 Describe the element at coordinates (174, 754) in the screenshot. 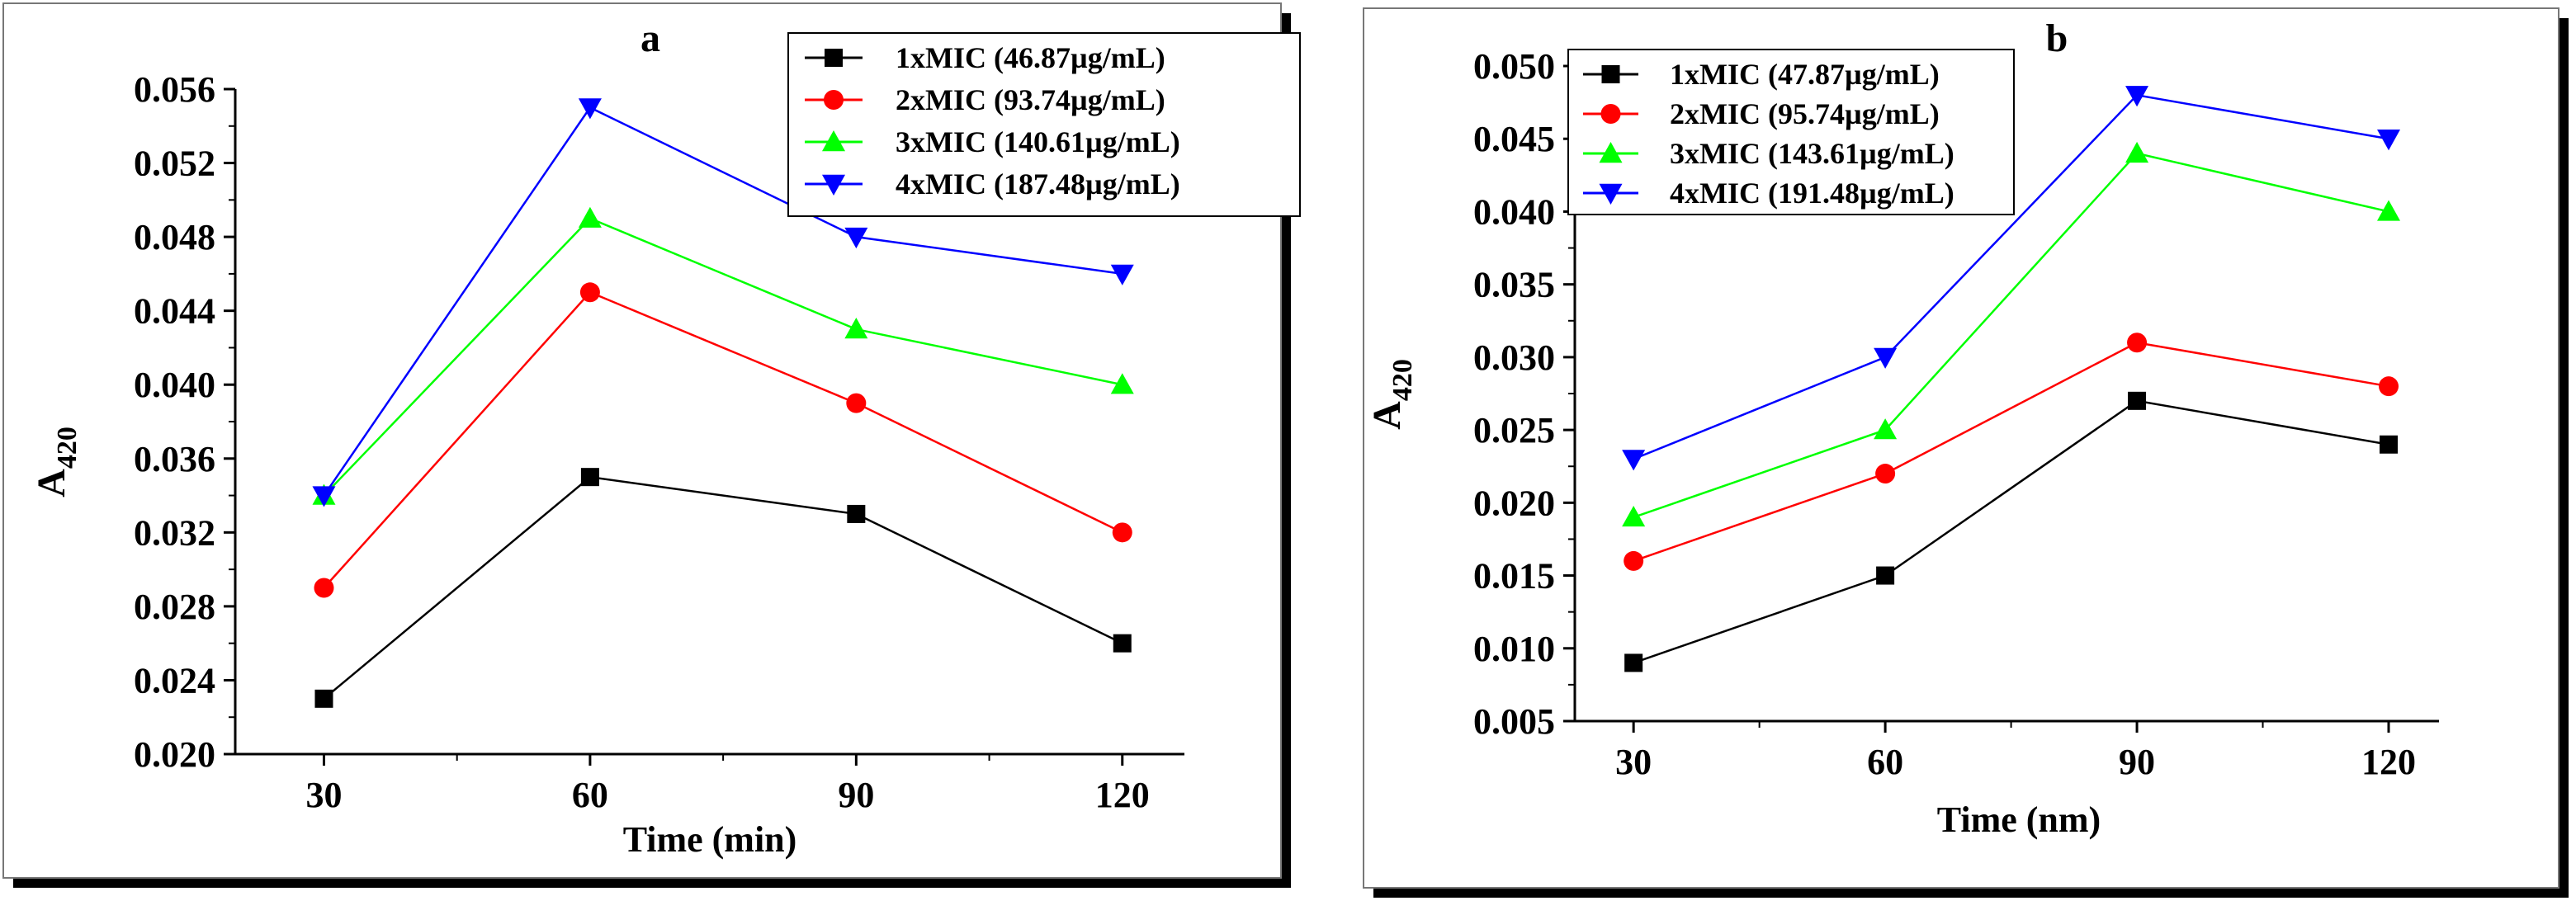

I see `panel-a-y-tick-label: 0.020` at that location.